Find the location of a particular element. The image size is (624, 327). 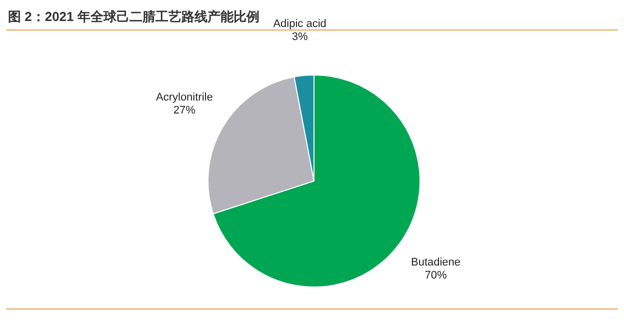

slice-label: Butadiene is located at coordinates (436, 262).